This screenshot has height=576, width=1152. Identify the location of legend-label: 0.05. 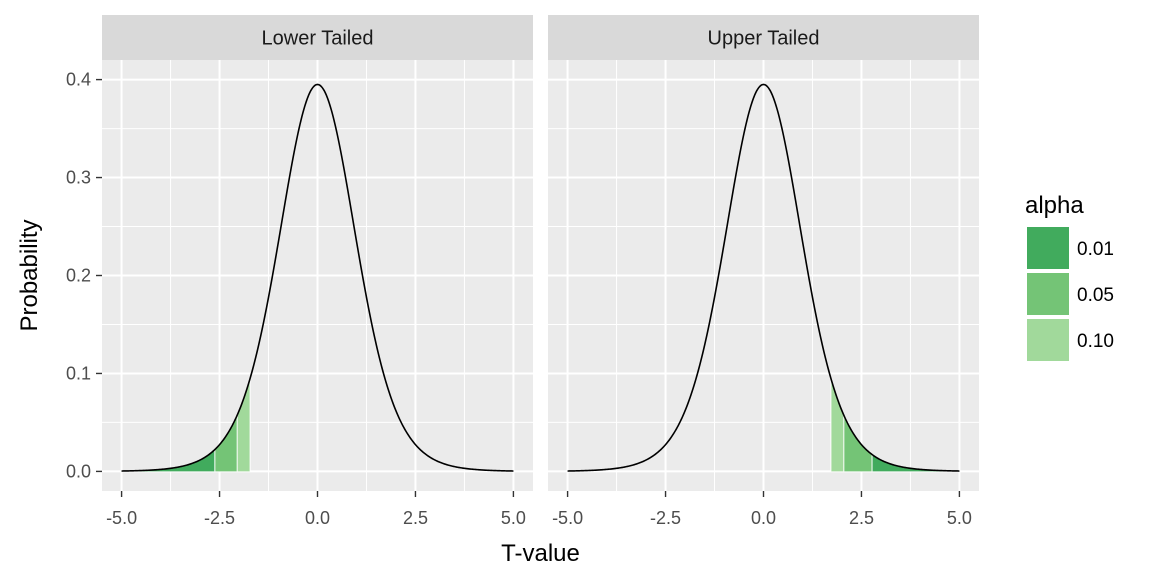
(1095, 295).